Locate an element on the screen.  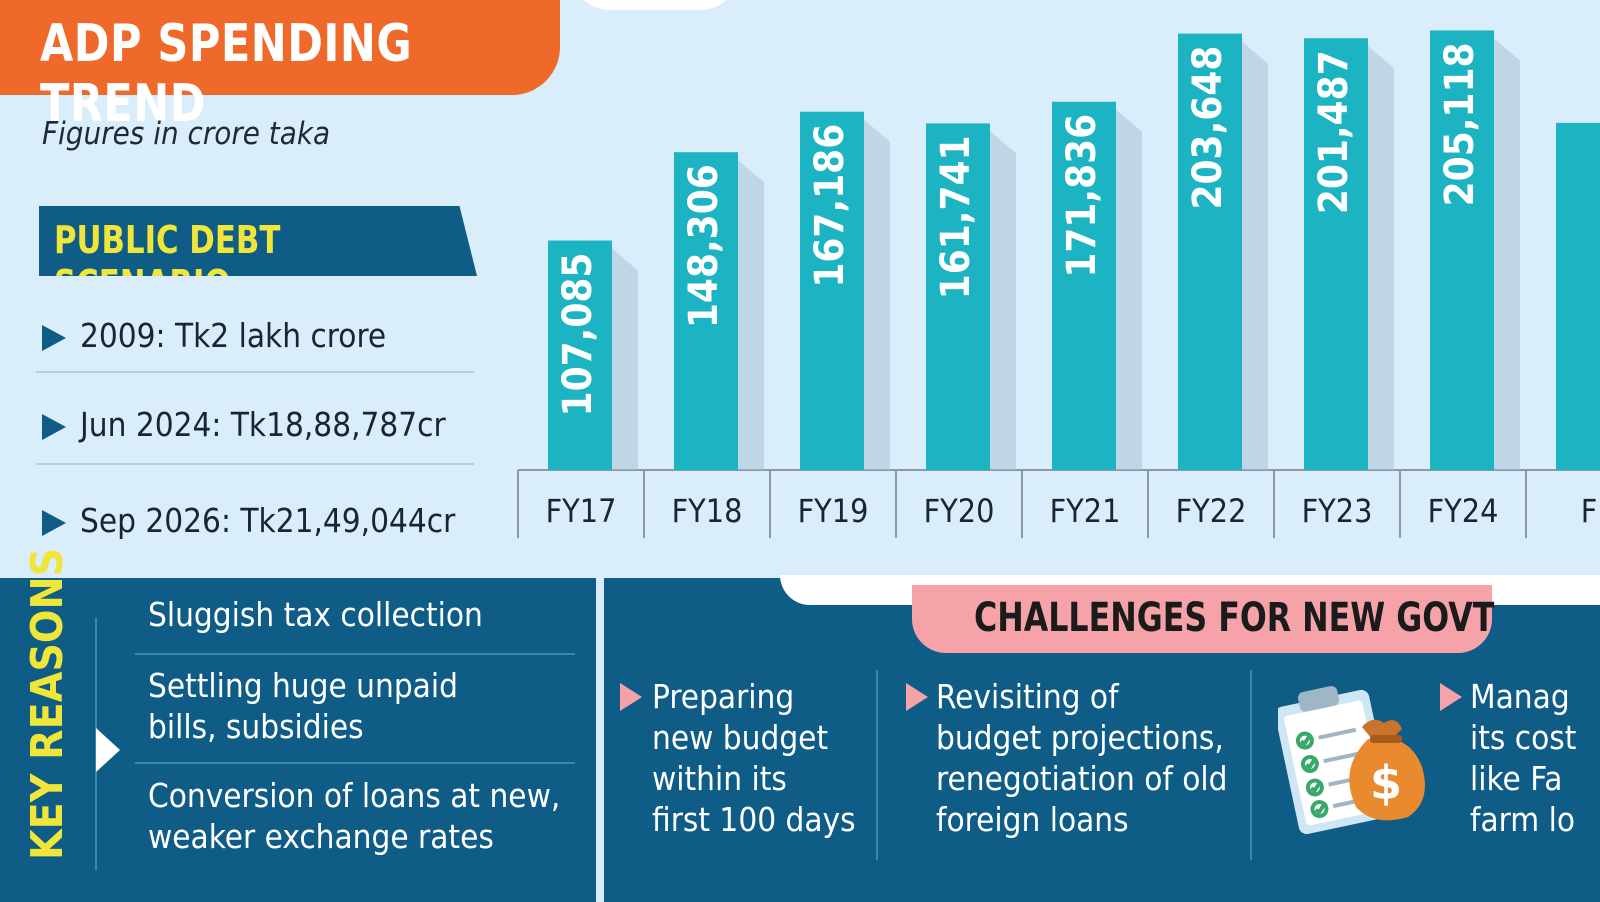
x-tick-label: FY23 is located at coordinates (1337, 511).